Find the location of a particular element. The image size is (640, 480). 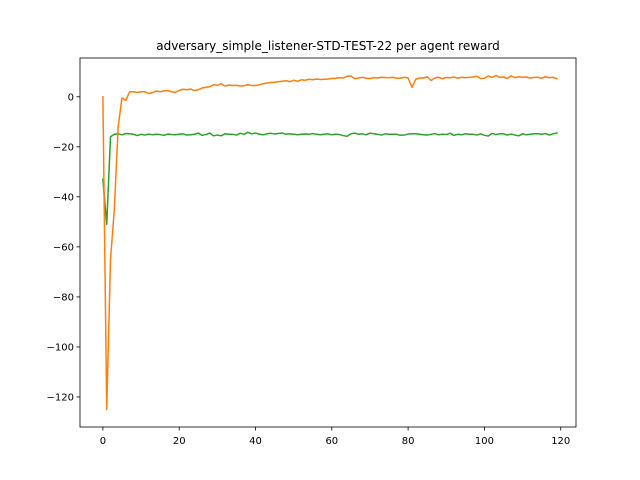

x-tick-label: 60 is located at coordinates (331, 441).